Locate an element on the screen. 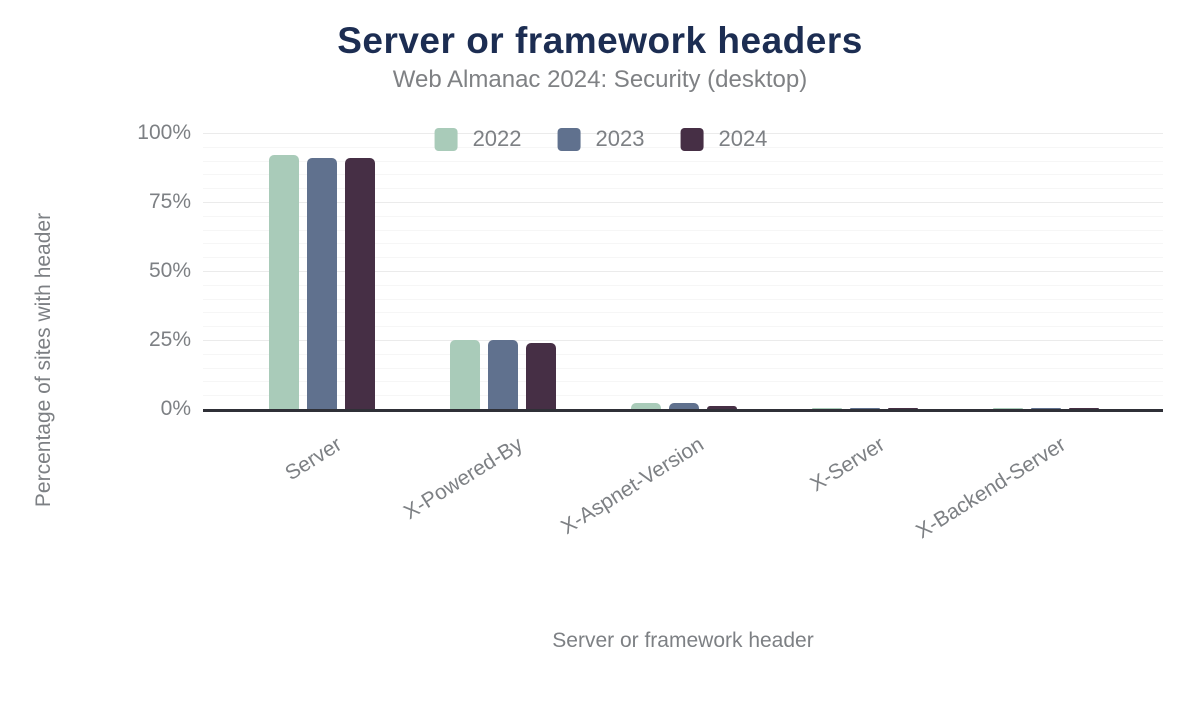  legend: 2022 2023 2024 is located at coordinates (600, 139).